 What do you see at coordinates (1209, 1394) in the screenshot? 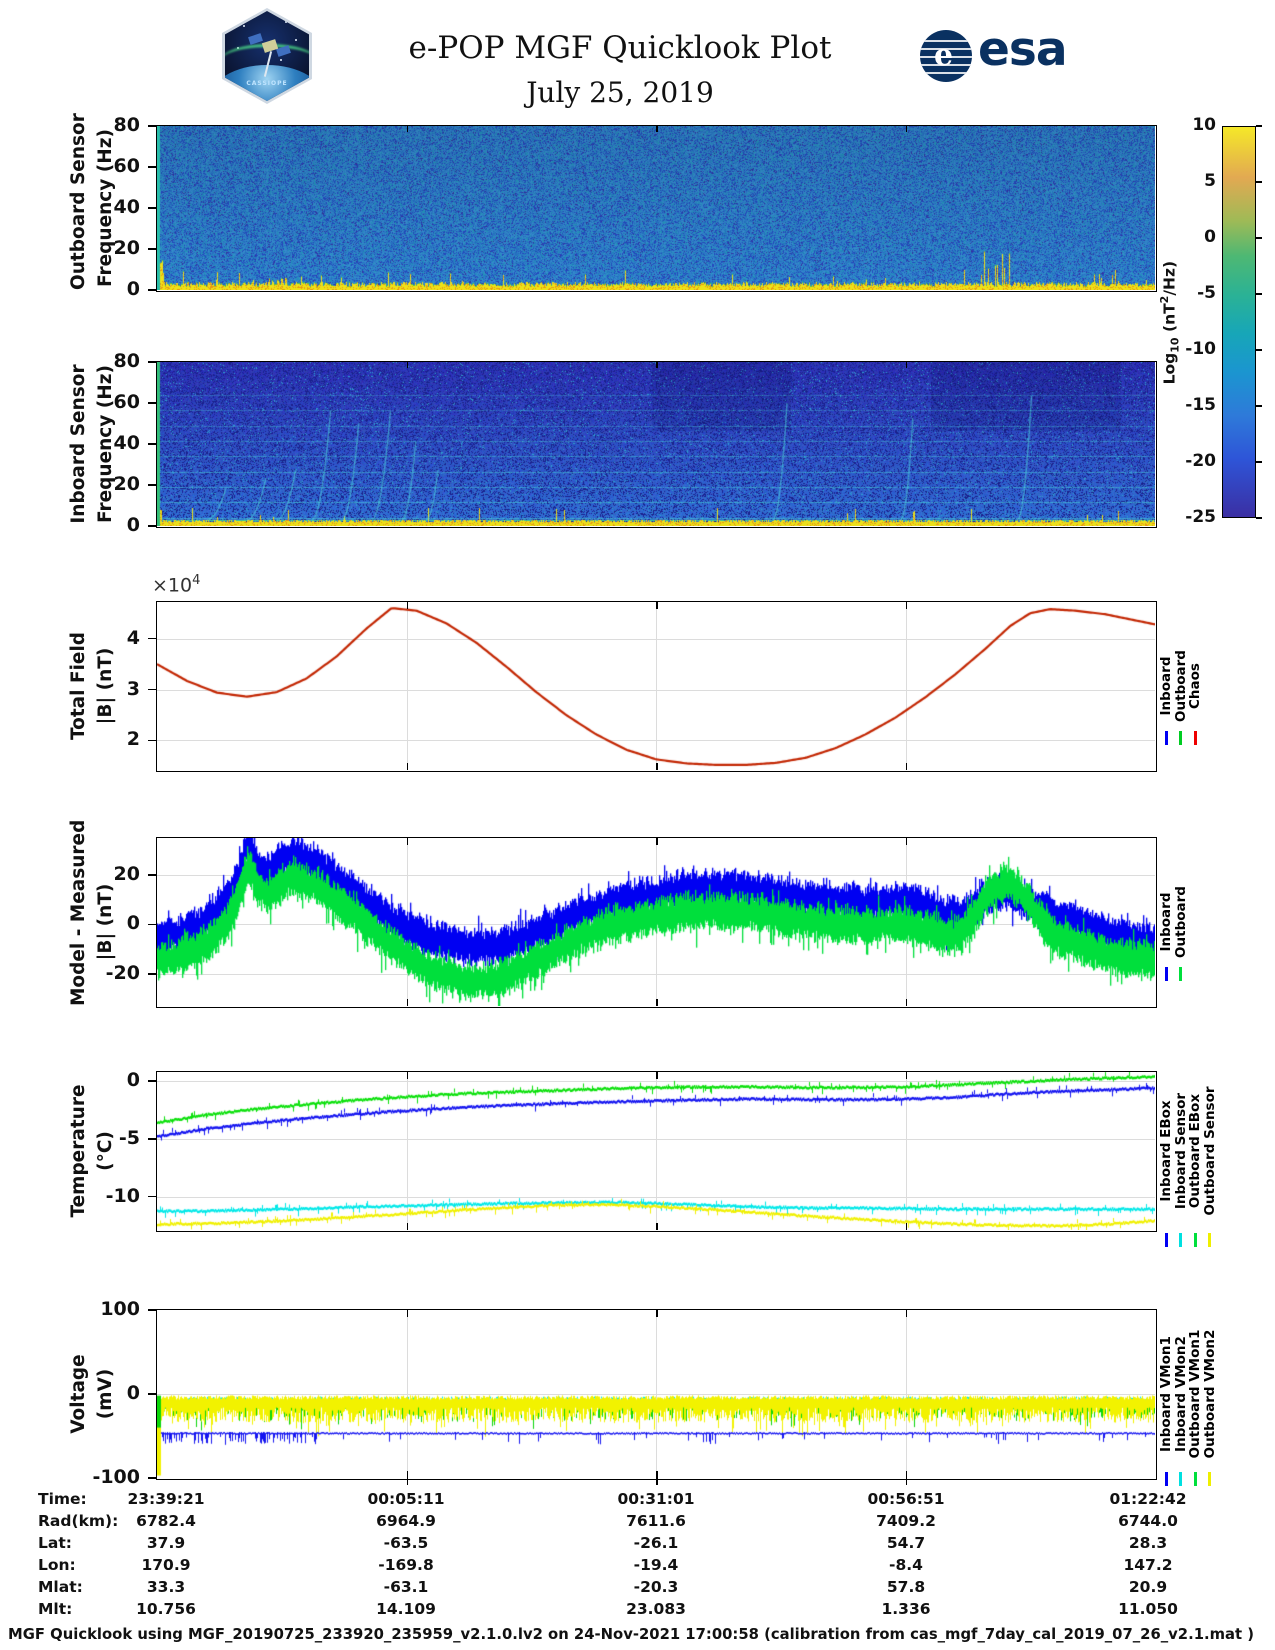
I see `legend-label-voltage: Outboard VMon2` at bounding box center [1209, 1394].